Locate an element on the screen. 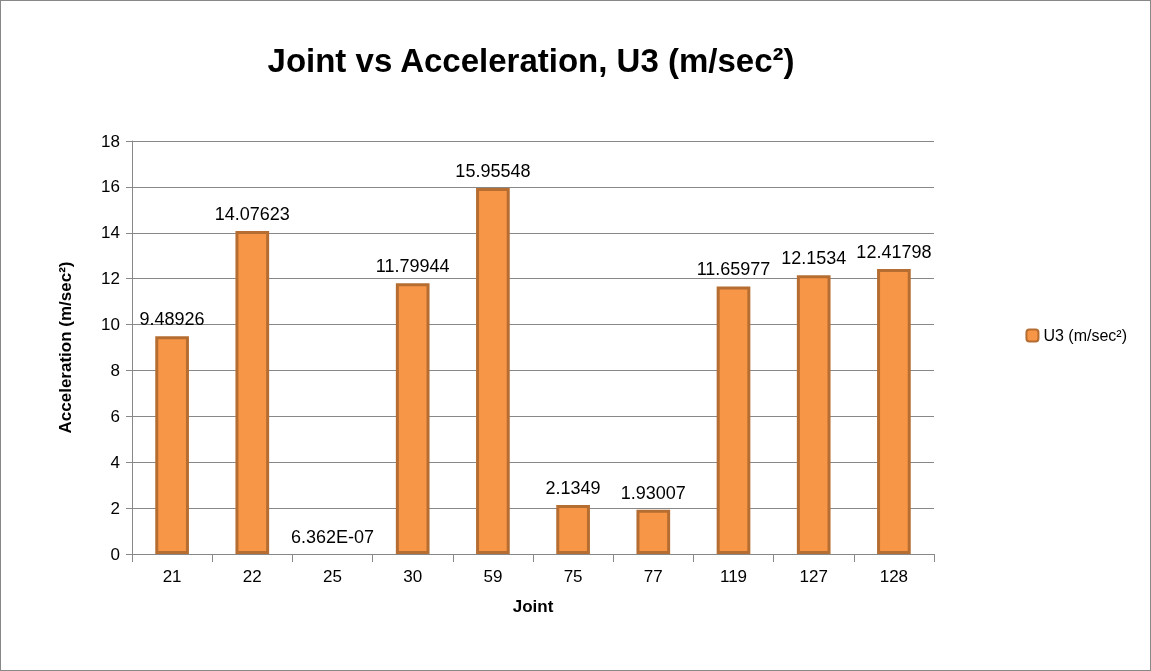  x-tick-label: 30 is located at coordinates (413, 576).